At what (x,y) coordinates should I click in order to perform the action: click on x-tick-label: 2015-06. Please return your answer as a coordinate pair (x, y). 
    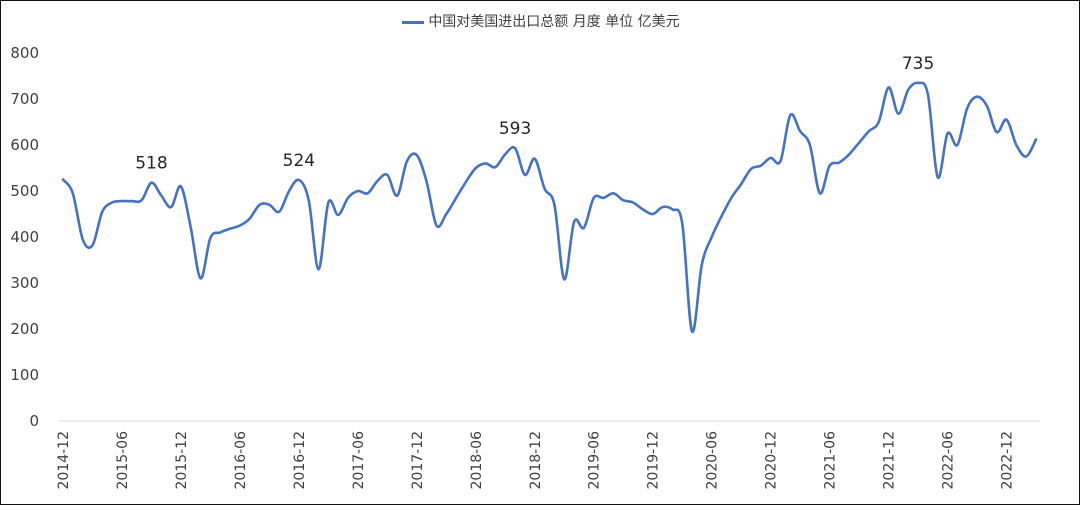
    Looking at the image, I should click on (123, 460).